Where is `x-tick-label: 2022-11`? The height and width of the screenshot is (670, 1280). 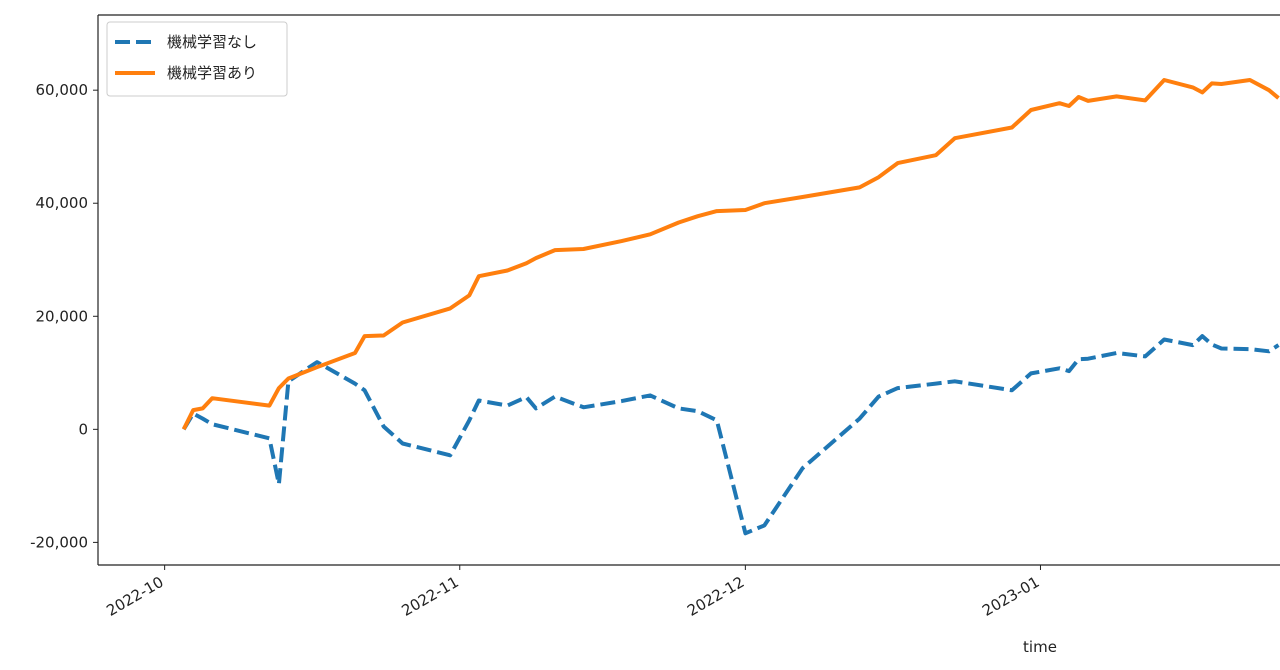
x-tick-label: 2022-11 is located at coordinates (429, 596).